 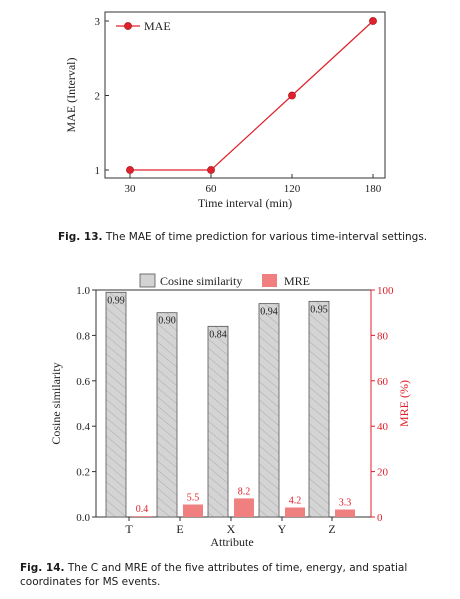 What do you see at coordinates (245, 203) in the screenshot?
I see `x-axis-label: Time interval (min)` at bounding box center [245, 203].